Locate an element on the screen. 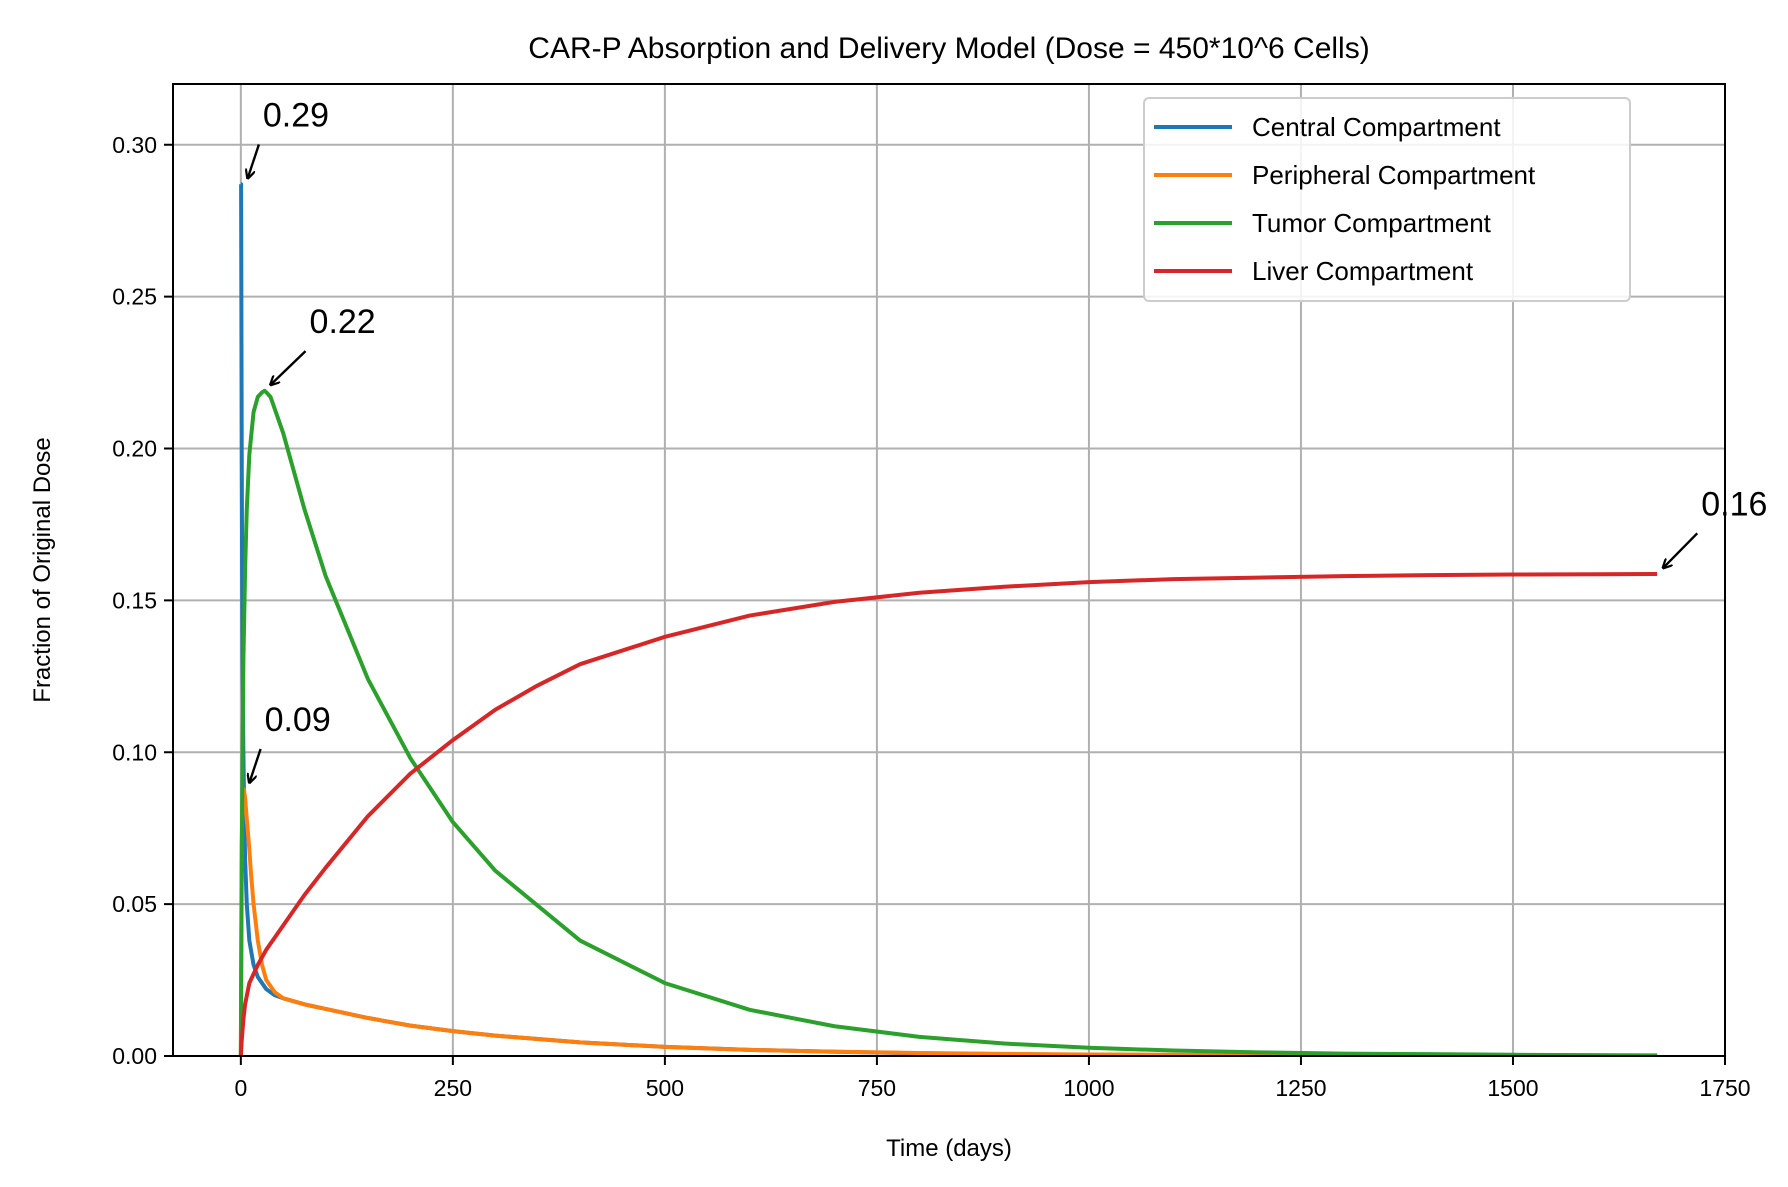  y-tick-label: 0.10 is located at coordinates (134, 752).